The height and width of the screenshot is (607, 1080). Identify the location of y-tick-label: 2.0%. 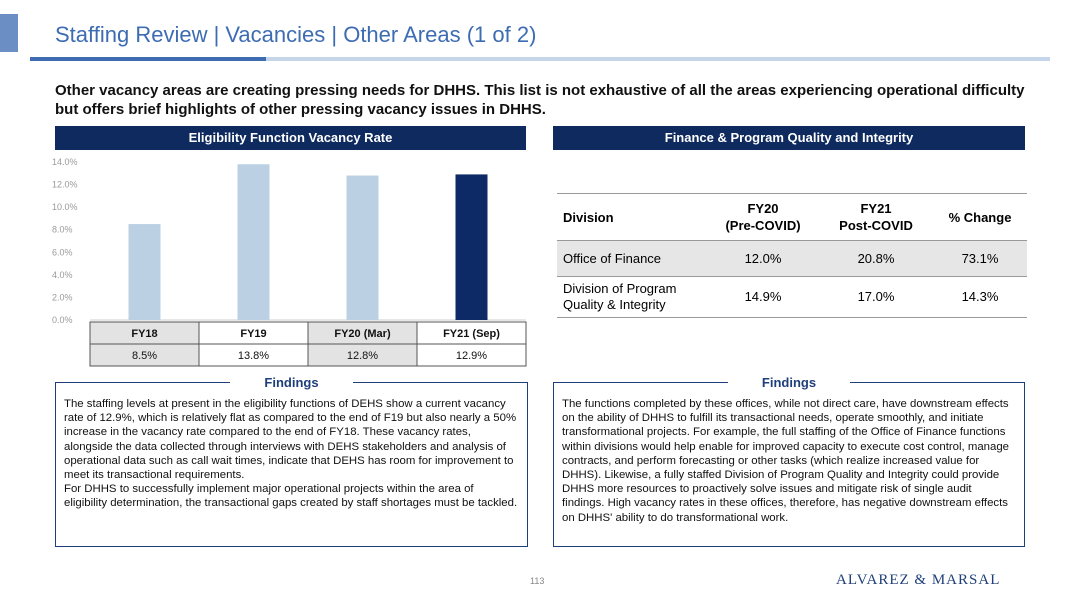
(62, 297).